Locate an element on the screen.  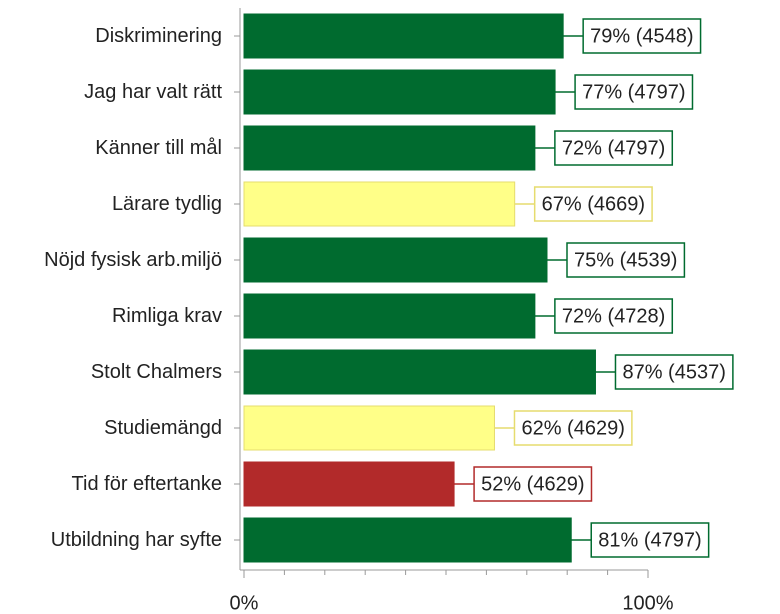
category-label: Utbildning har syfte is located at coordinates (136, 539).